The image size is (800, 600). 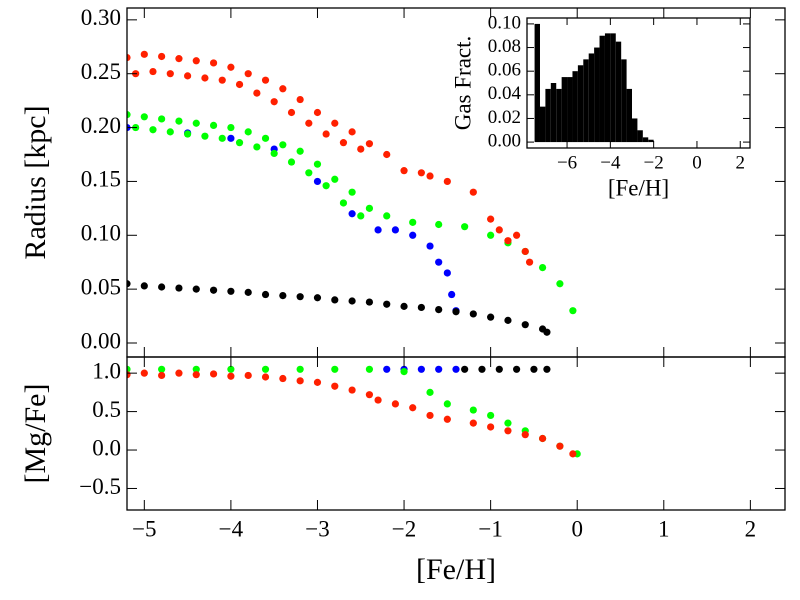 What do you see at coordinates (100, 486) in the screenshot?
I see `y-tick-label: −0.5` at bounding box center [100, 486].